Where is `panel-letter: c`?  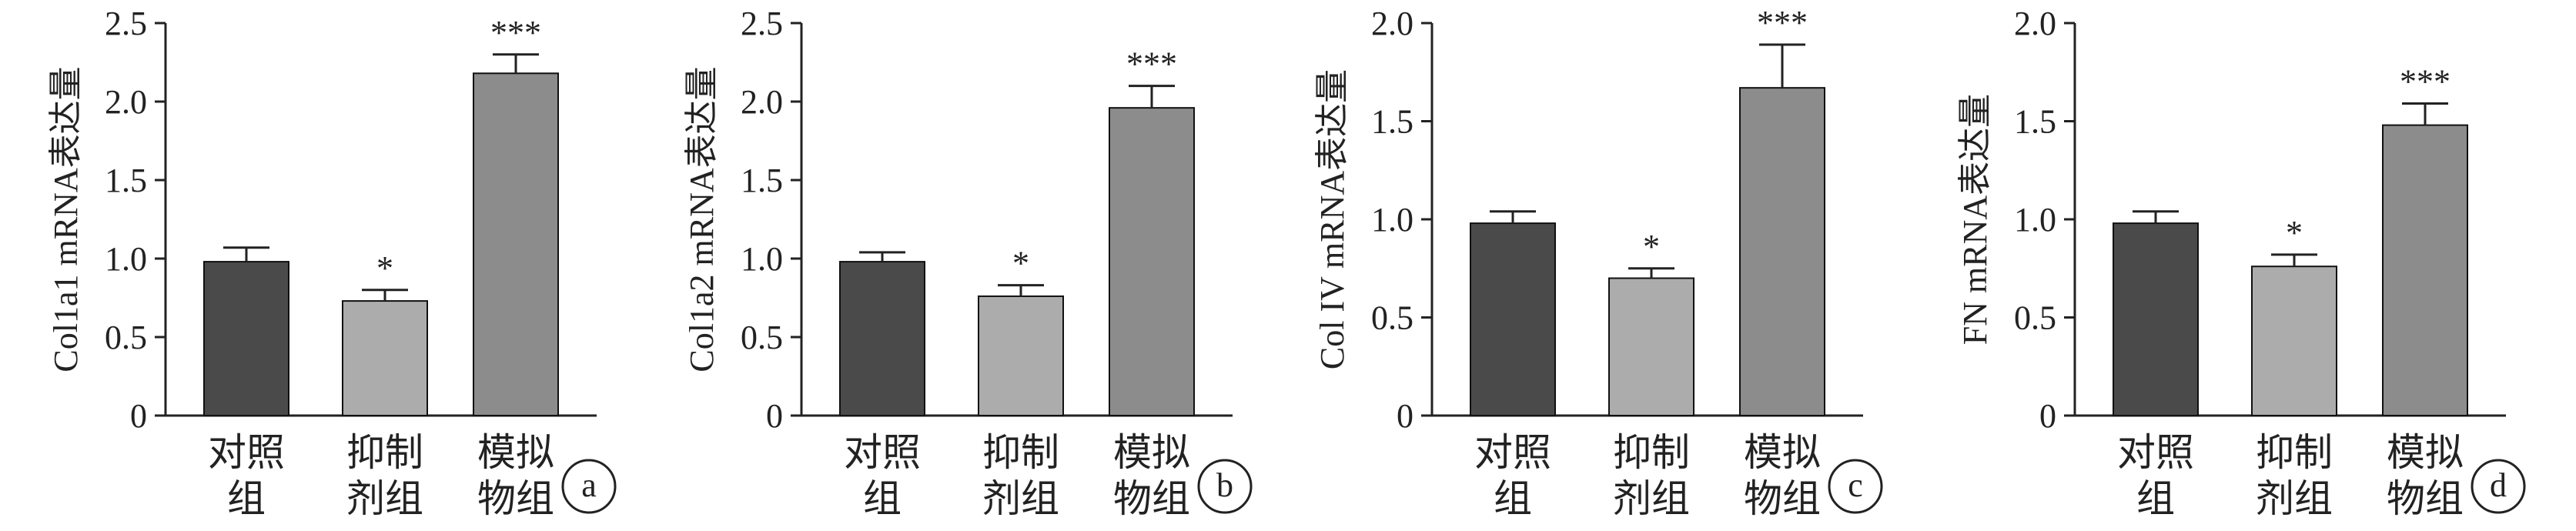
panel-letter: c is located at coordinates (1856, 485).